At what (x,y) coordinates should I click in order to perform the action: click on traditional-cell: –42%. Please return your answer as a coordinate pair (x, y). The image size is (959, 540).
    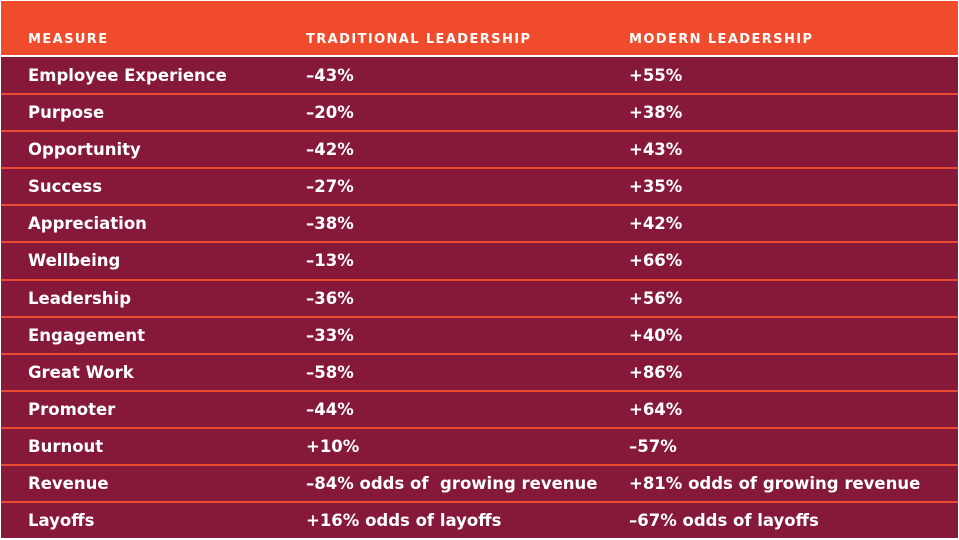
    Looking at the image, I should click on (330, 149).